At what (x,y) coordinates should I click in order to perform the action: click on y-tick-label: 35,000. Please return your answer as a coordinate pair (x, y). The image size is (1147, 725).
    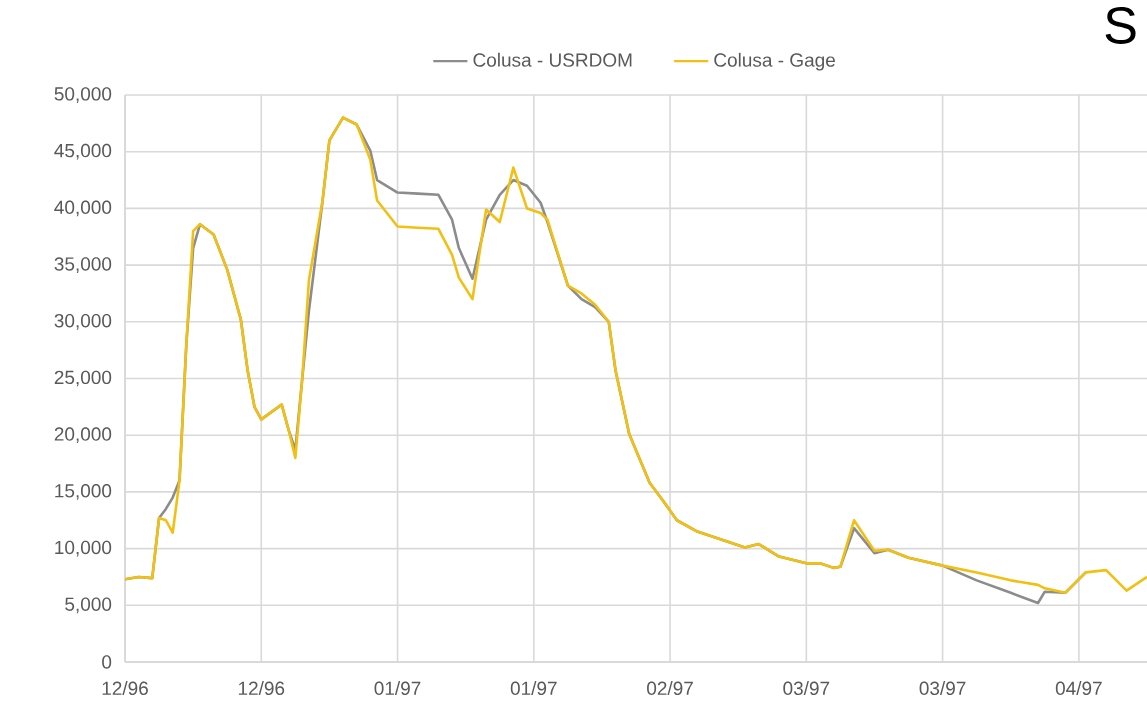
    Looking at the image, I should click on (83, 265).